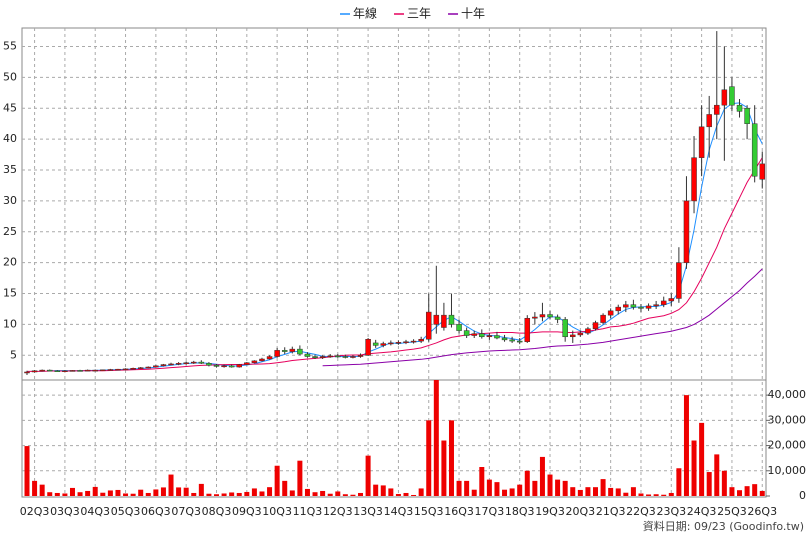 The image size is (808, 540). Describe the element at coordinates (95, 511) in the screenshot. I see `x-tick-label: 04Q3` at that location.